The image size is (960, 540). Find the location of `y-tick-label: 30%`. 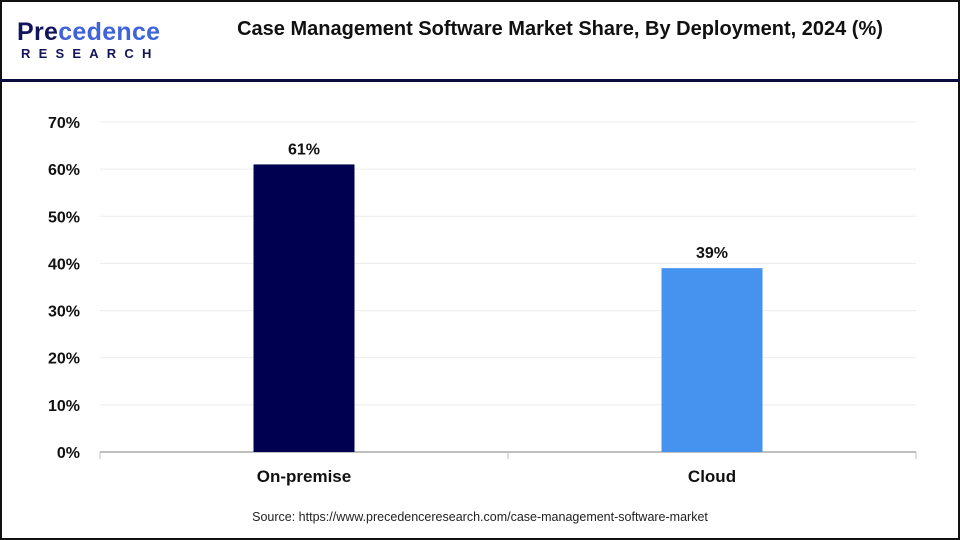

y-tick-label: 30% is located at coordinates (64, 312).